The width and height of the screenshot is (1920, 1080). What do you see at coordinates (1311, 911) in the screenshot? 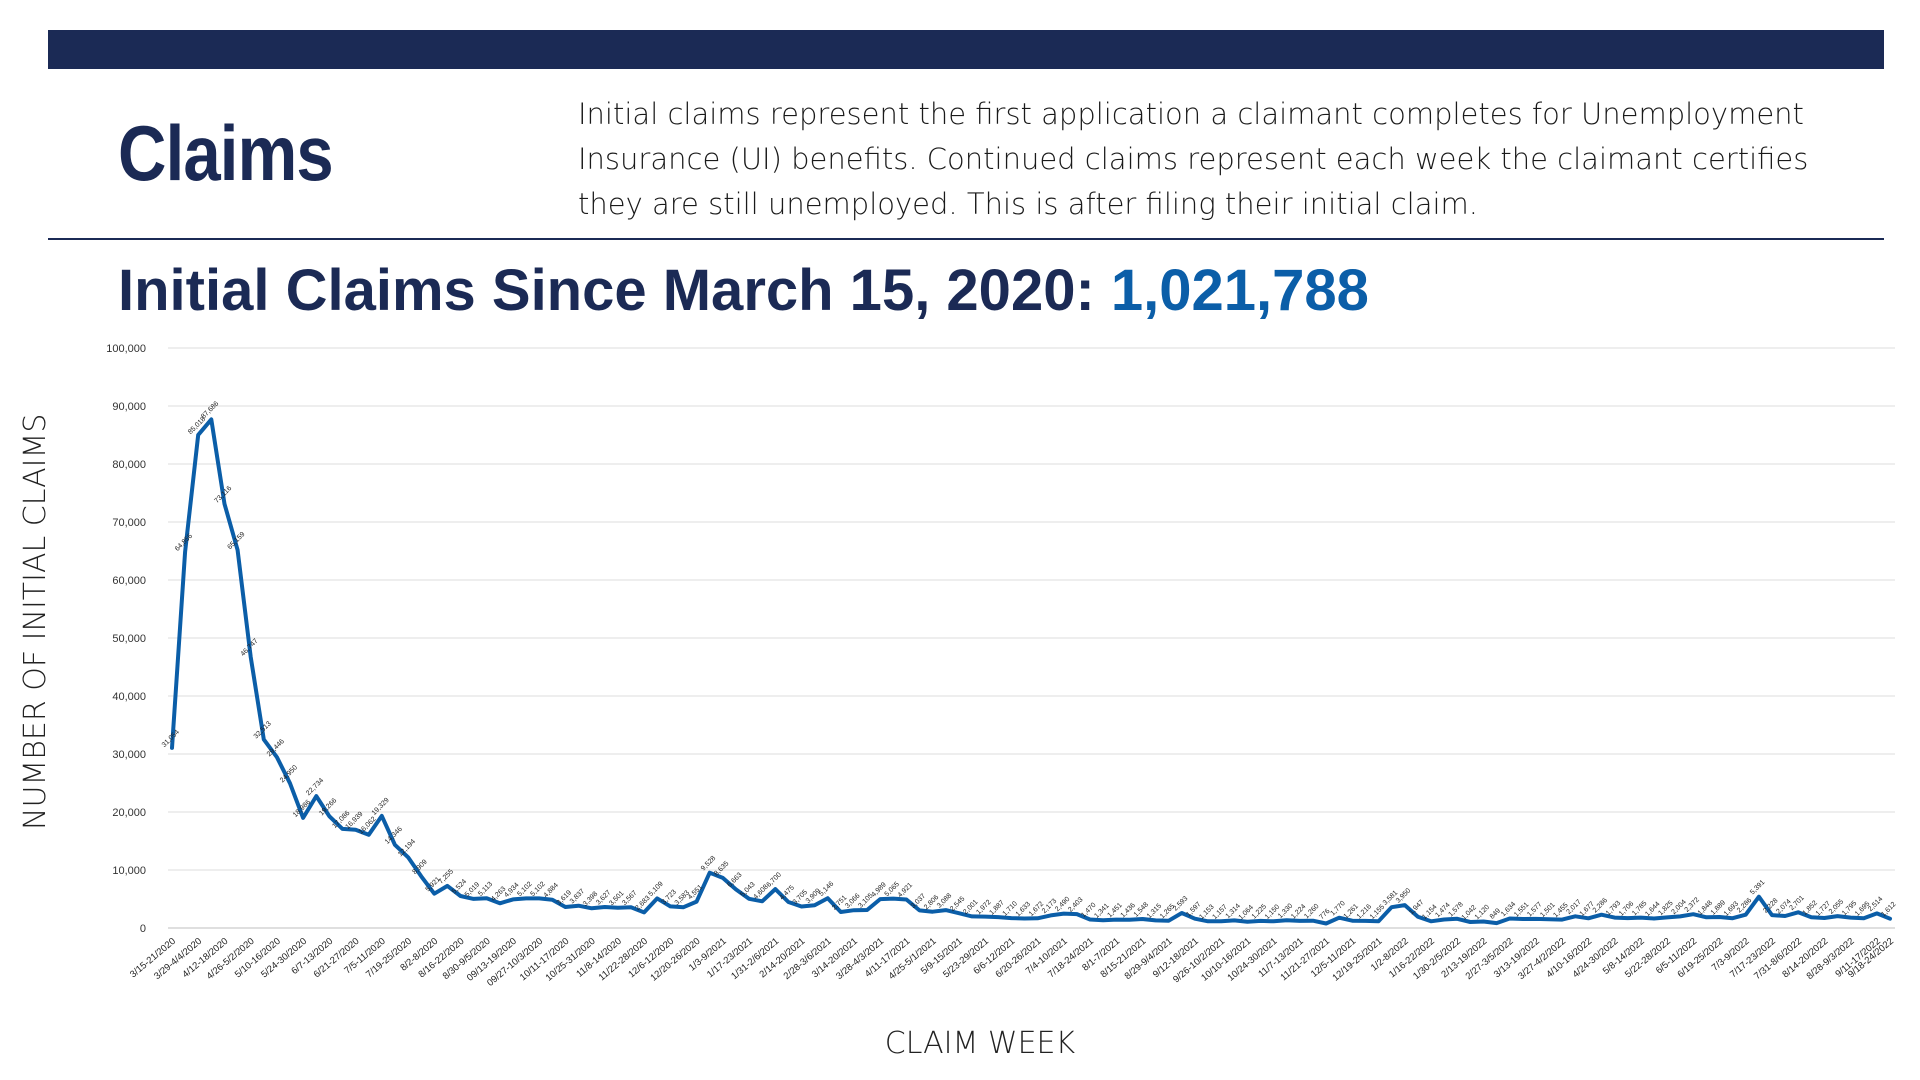
I see `data-label: 1,260` at bounding box center [1311, 911].